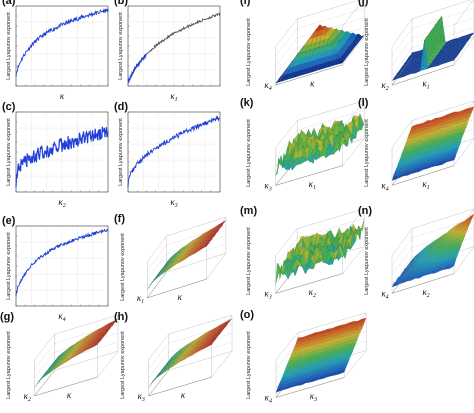 This screenshot has width=474, height=413. I want to click on panel-label: (o), so click(247, 315).